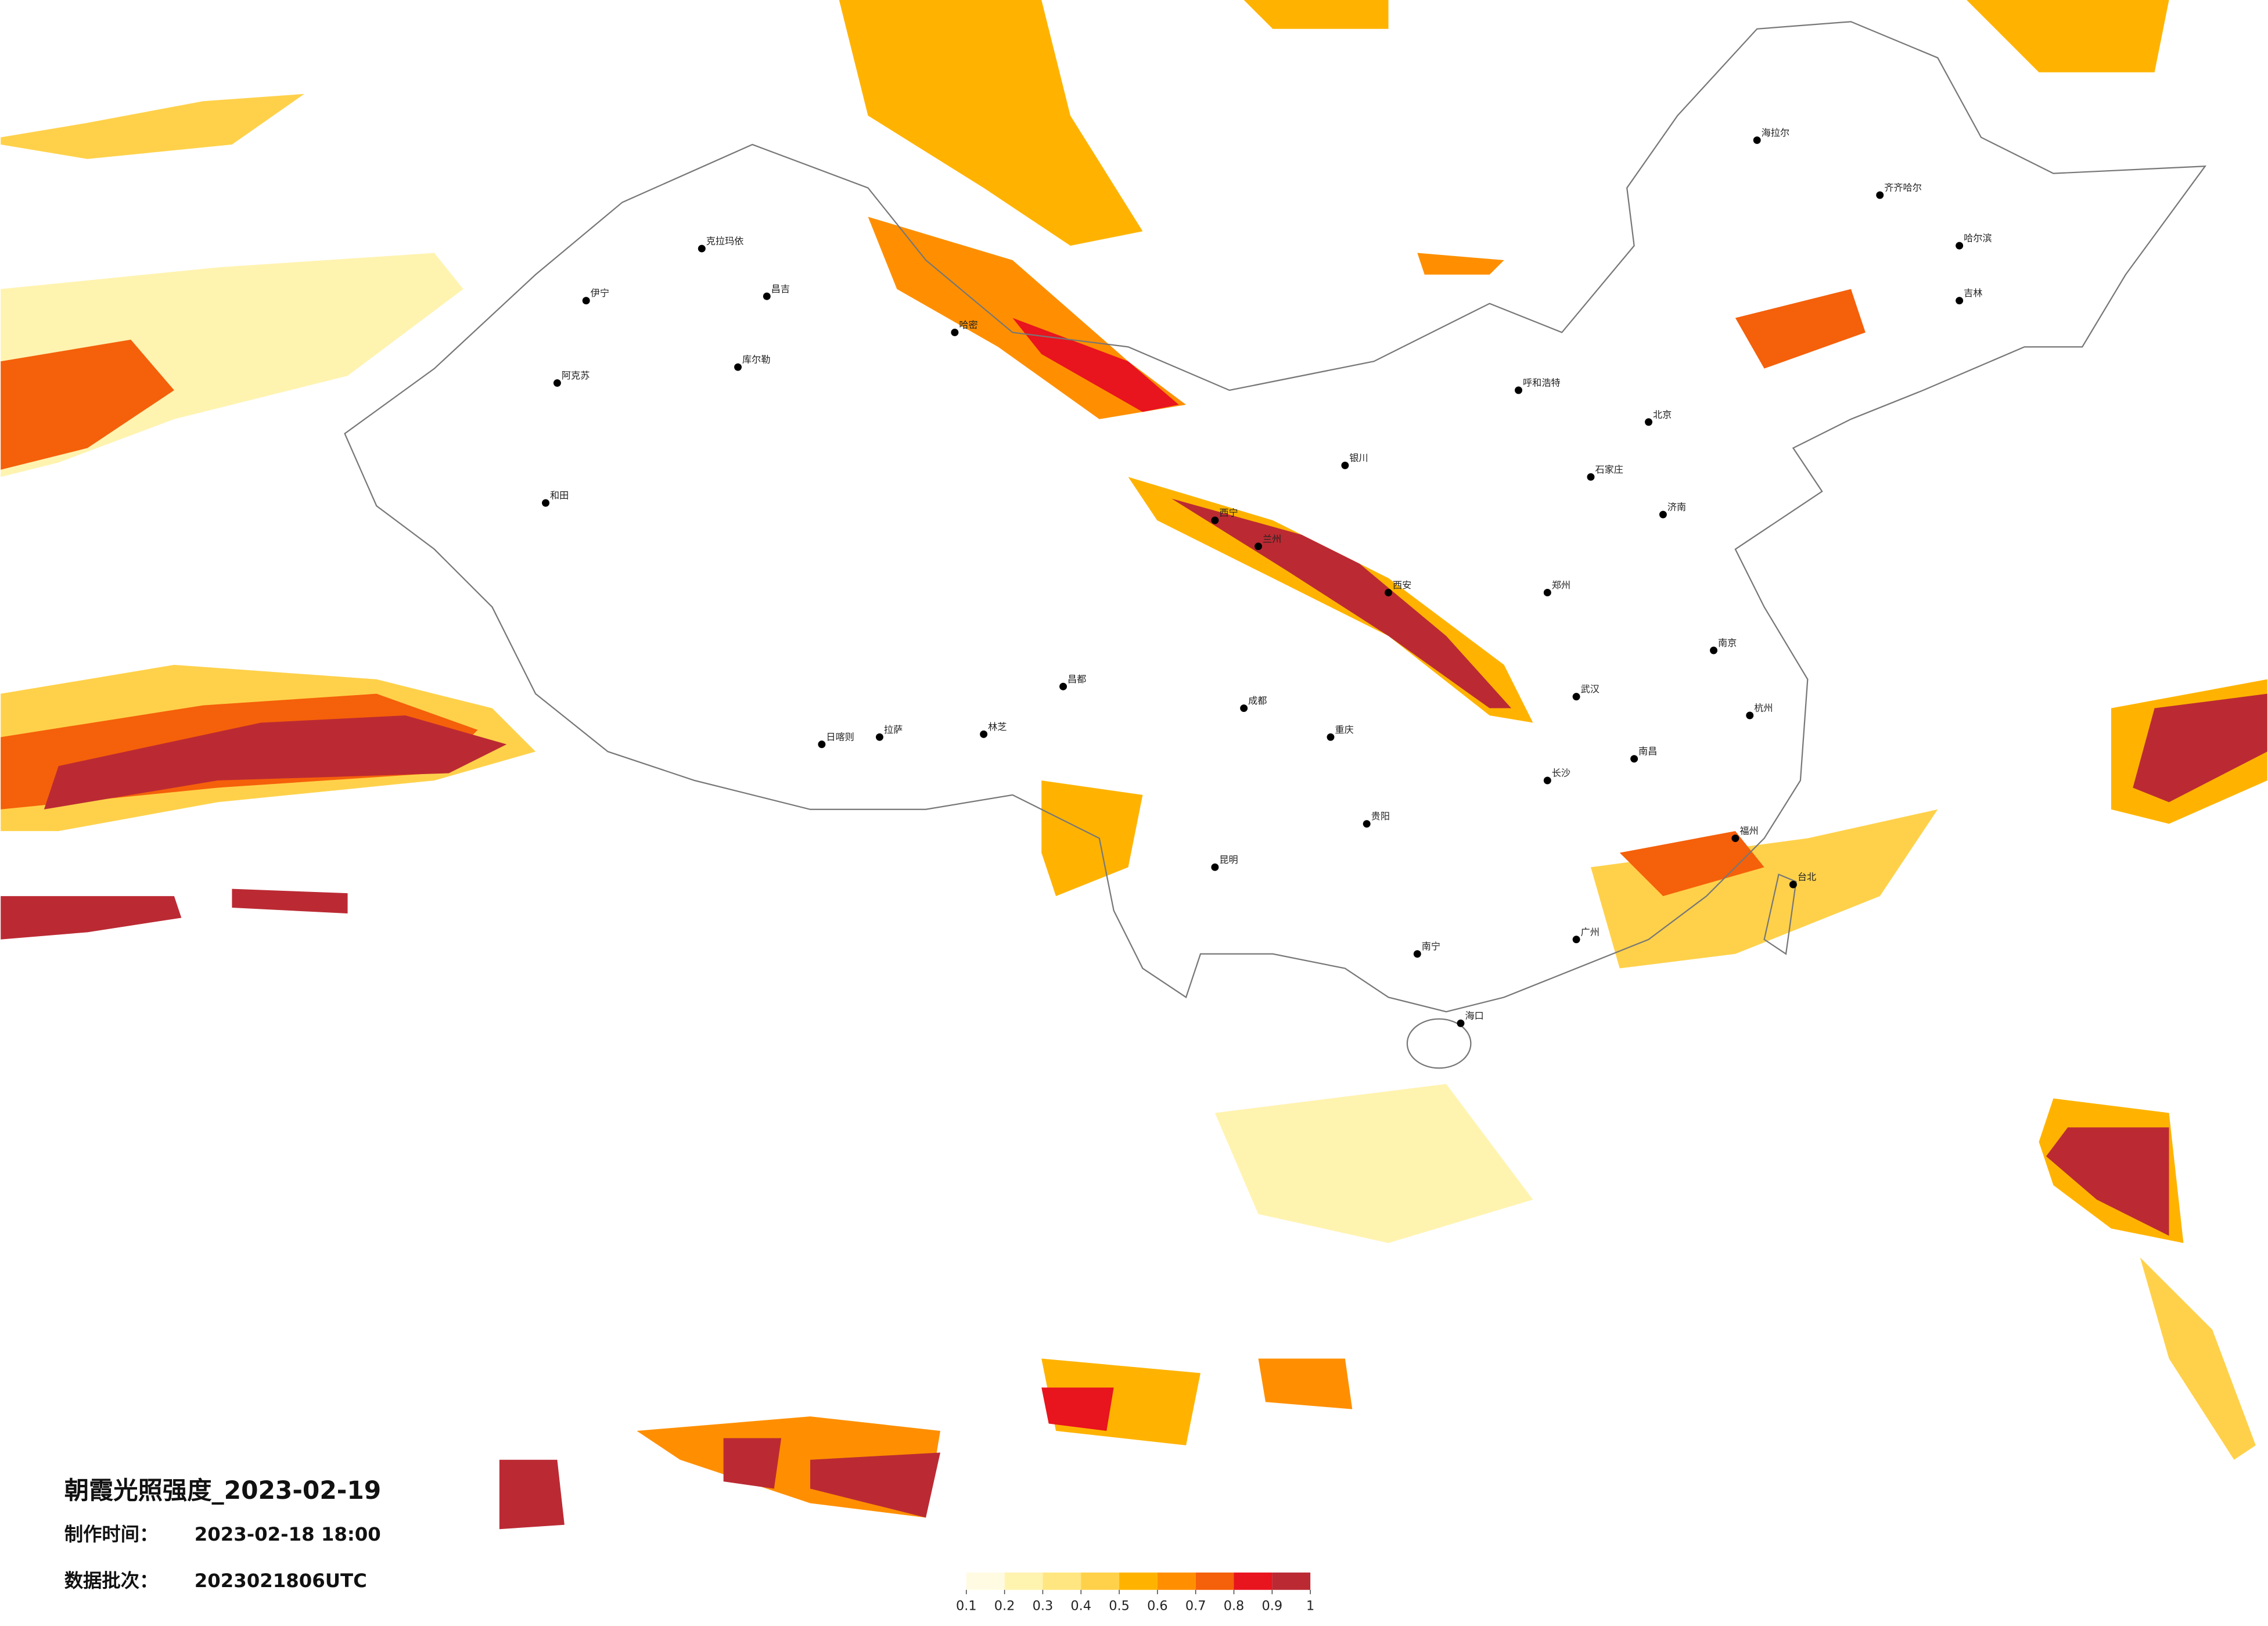  Describe the element at coordinates (1157, 1606) in the screenshot. I see `legend-tick-label: 0.6` at that location.